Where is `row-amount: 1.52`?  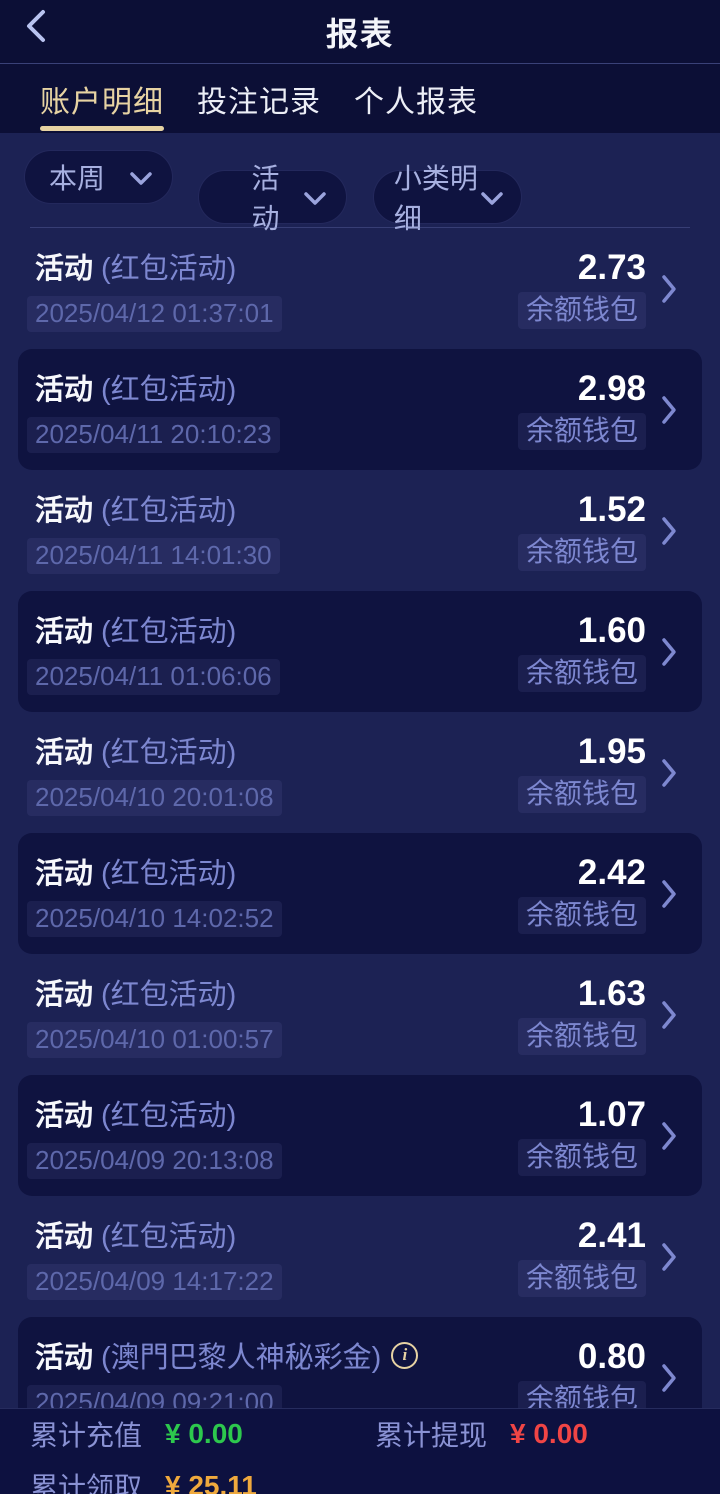 row-amount: 1.52 is located at coordinates (611, 509).